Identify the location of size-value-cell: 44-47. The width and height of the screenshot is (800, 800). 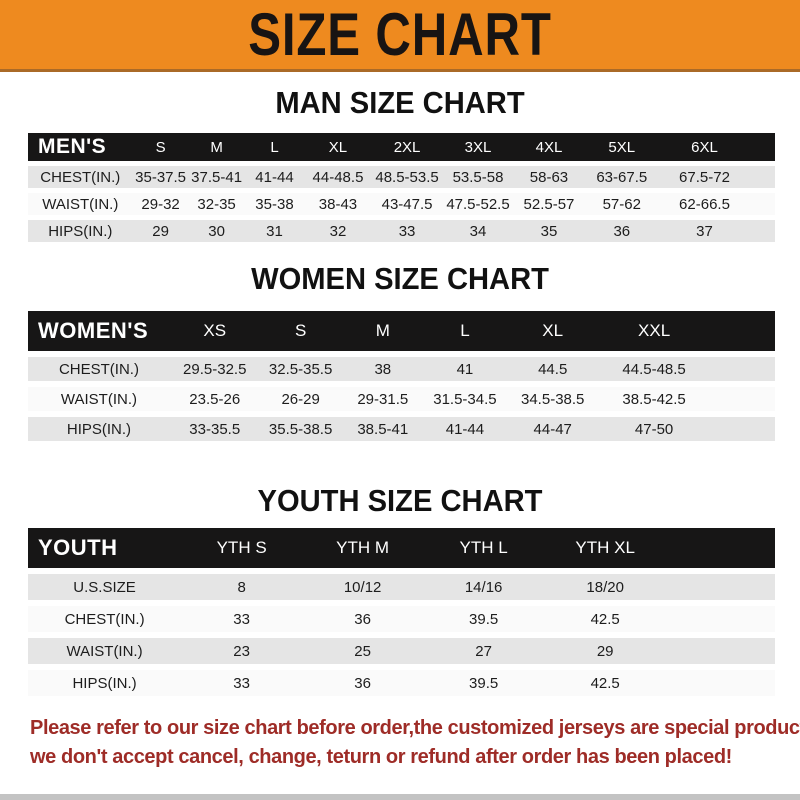
(553, 429).